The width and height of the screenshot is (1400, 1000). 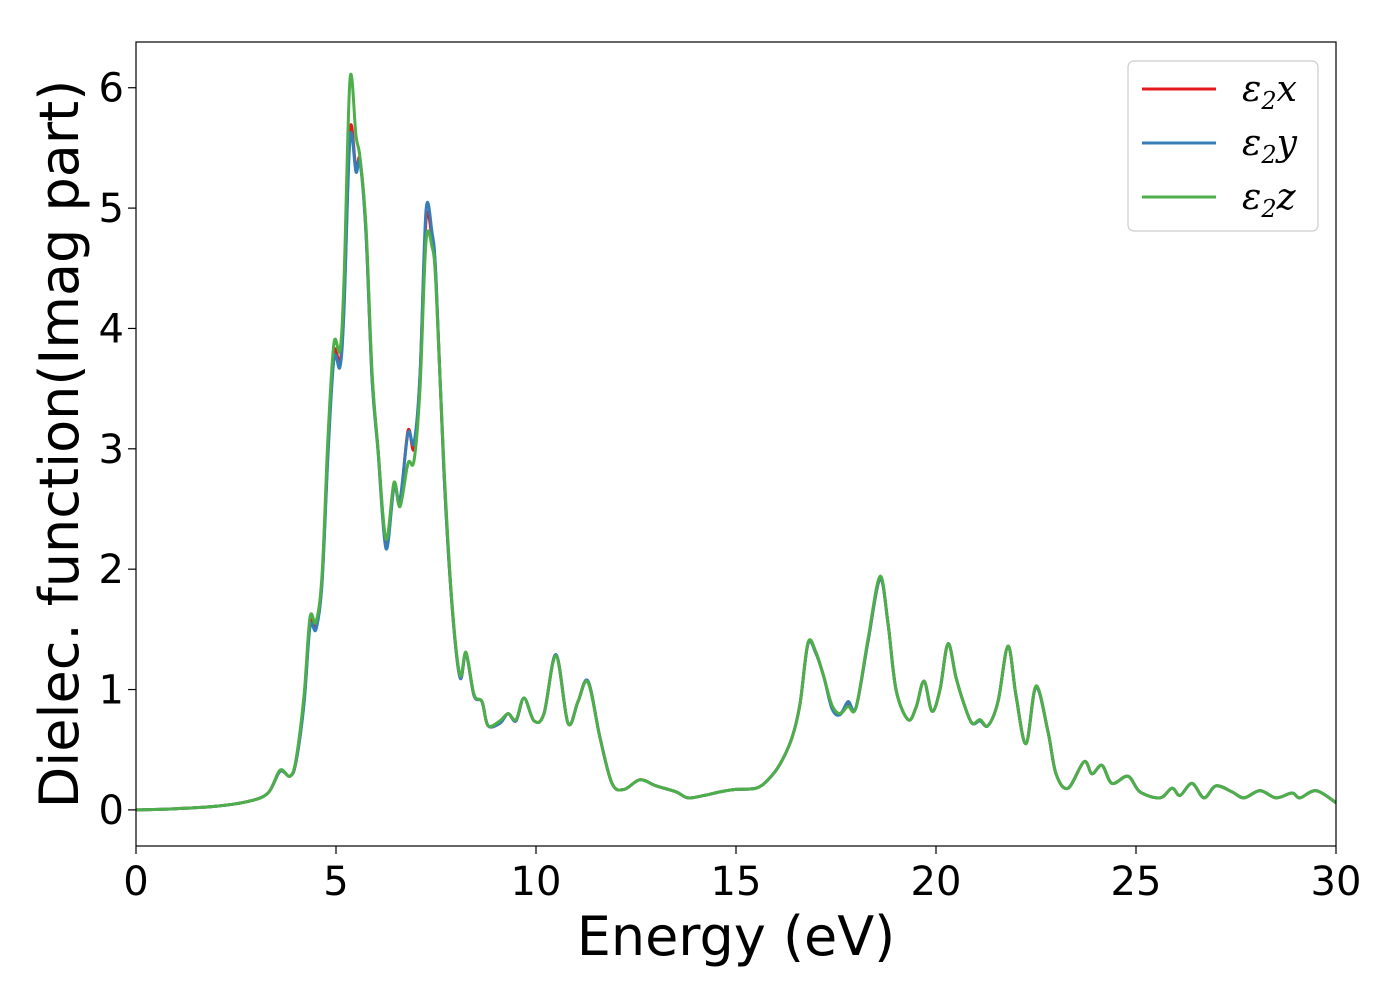 What do you see at coordinates (111, 811) in the screenshot?
I see `y-tick-label: 0` at bounding box center [111, 811].